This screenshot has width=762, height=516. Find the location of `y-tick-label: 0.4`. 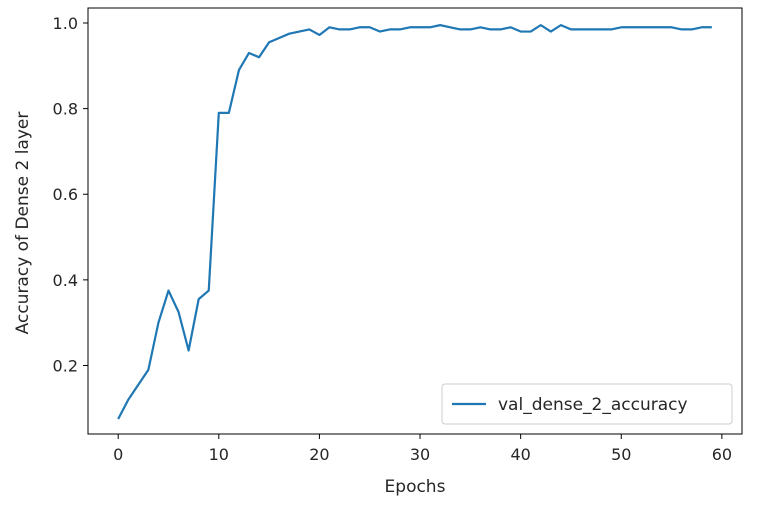

y-tick-label: 0.4 is located at coordinates (65, 280).